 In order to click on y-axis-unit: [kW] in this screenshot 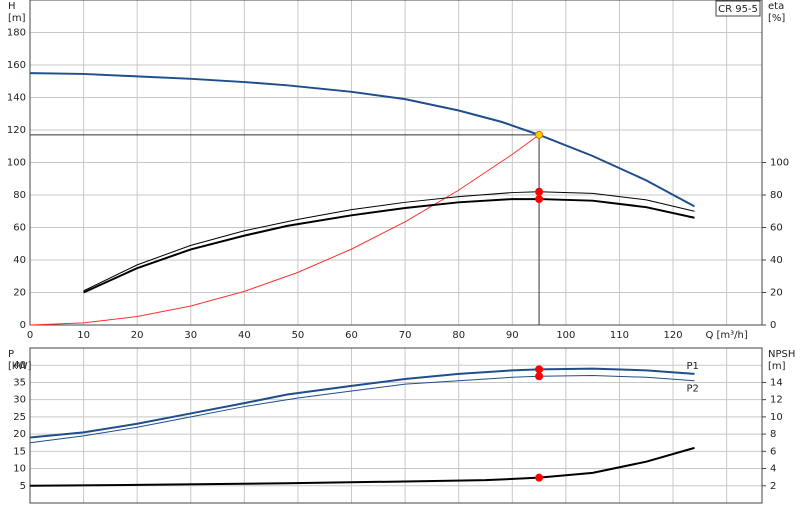, I will do `click(20, 366)`.